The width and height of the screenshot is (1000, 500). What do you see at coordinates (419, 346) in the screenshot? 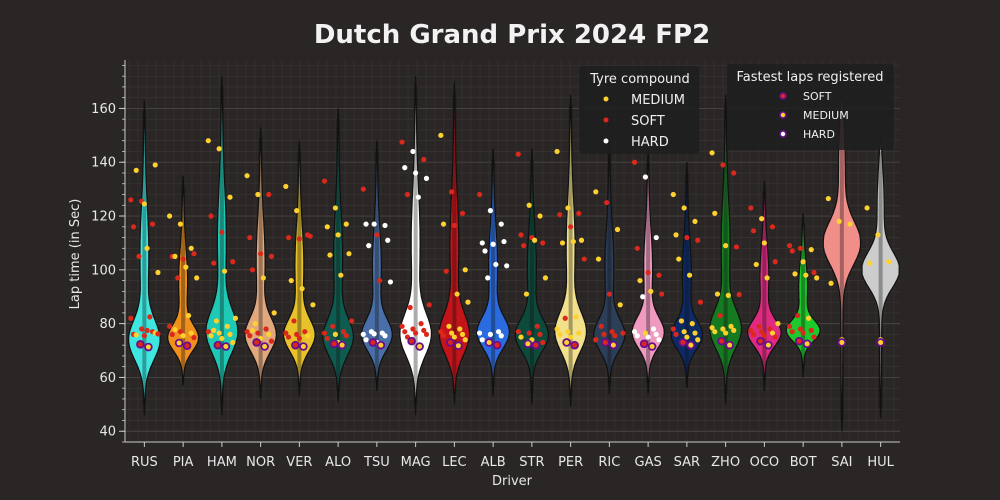
I see `fastest-lap-mag` at bounding box center [419, 346].